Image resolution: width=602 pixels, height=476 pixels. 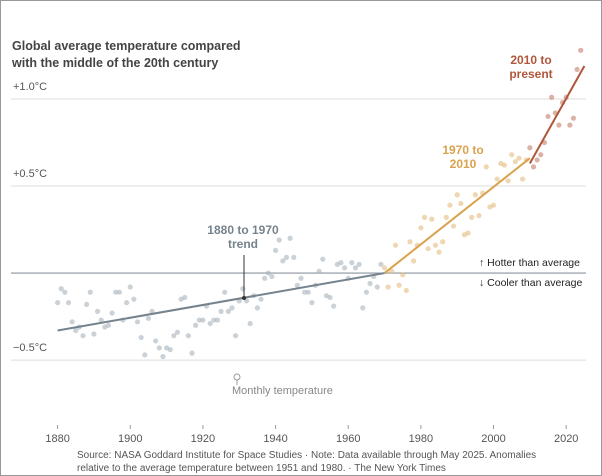 I want to click on trend-label: 1970 to 2010, so click(x=463, y=157).